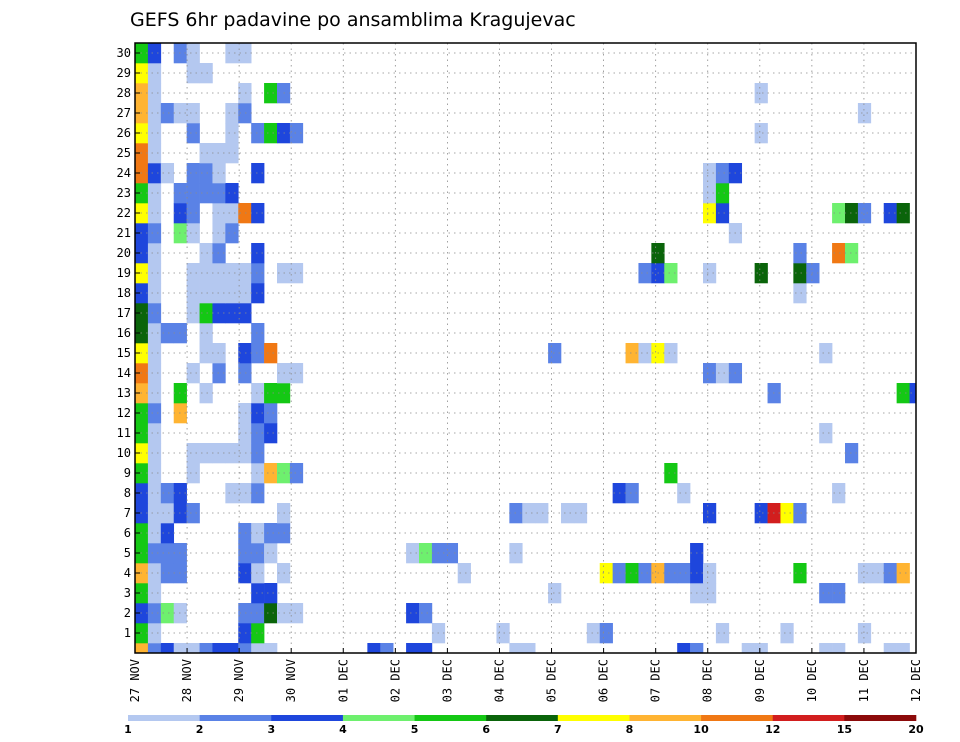 Image resolution: width=960 pixels, height=742 pixels. Describe the element at coordinates (127, 513) in the screenshot. I see `y-tick-label: 7` at that location.